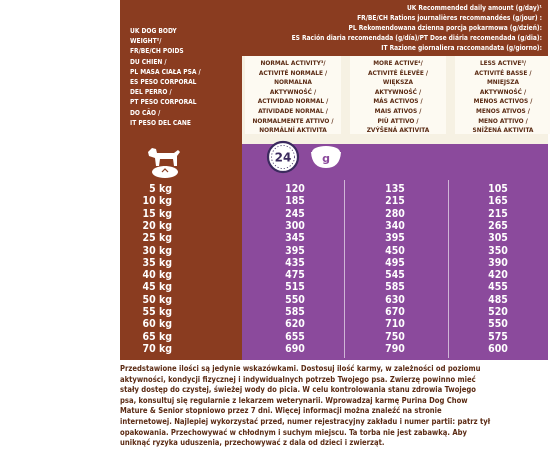  What do you see at coordinates (498, 324) in the screenshot?
I see `less-active-cell: 550` at bounding box center [498, 324].